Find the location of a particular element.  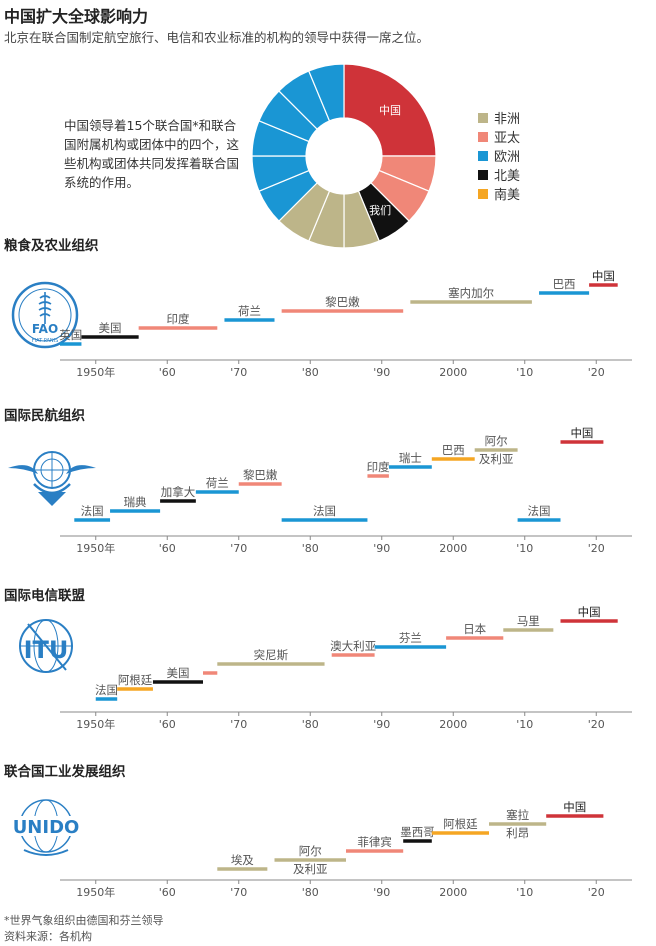

donut-slice-label: 中国 is located at coordinates (390, 110).